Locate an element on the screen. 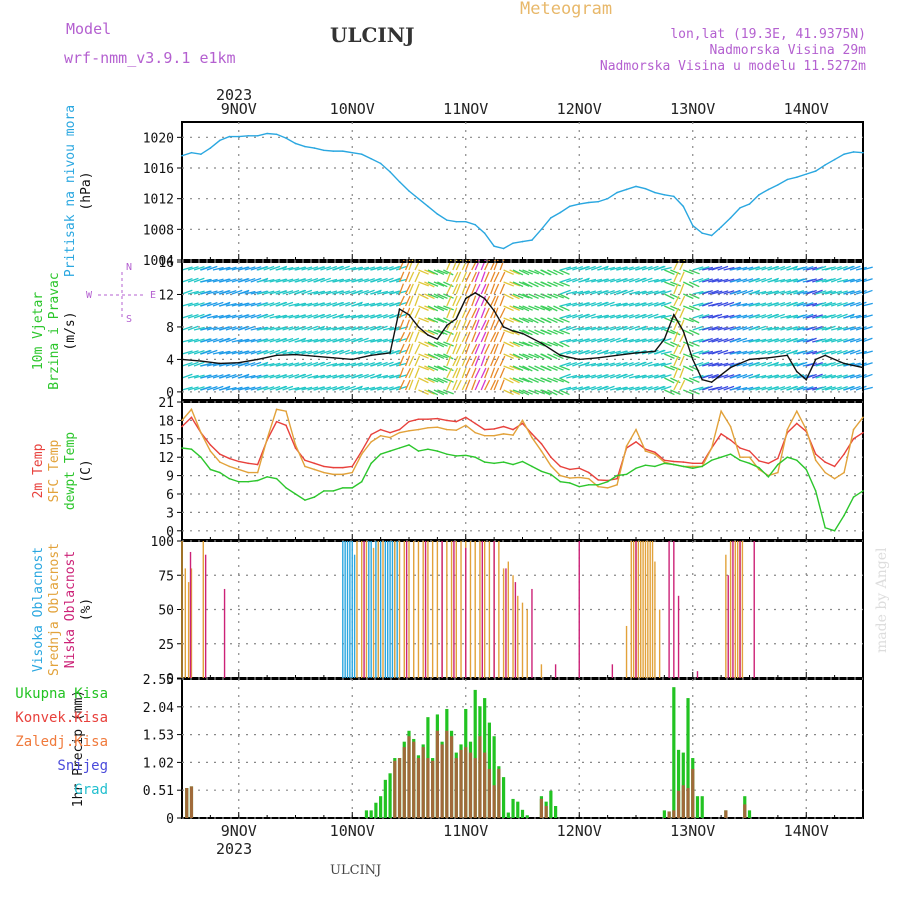 The height and width of the screenshot is (900, 900). top-day-label: 14NOV is located at coordinates (806, 109).